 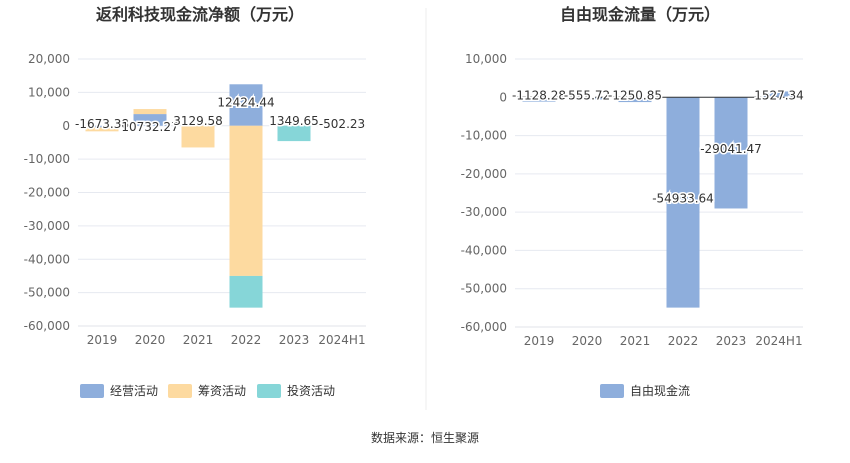 I want to click on legend-label: 经营活动, so click(x=134, y=391).